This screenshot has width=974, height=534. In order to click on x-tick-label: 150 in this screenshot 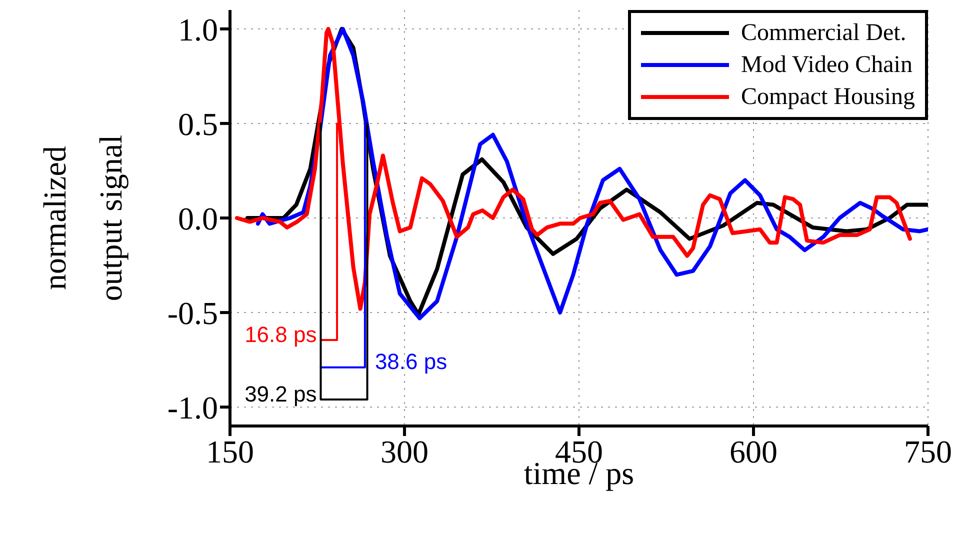, I will do `click(230, 452)`.